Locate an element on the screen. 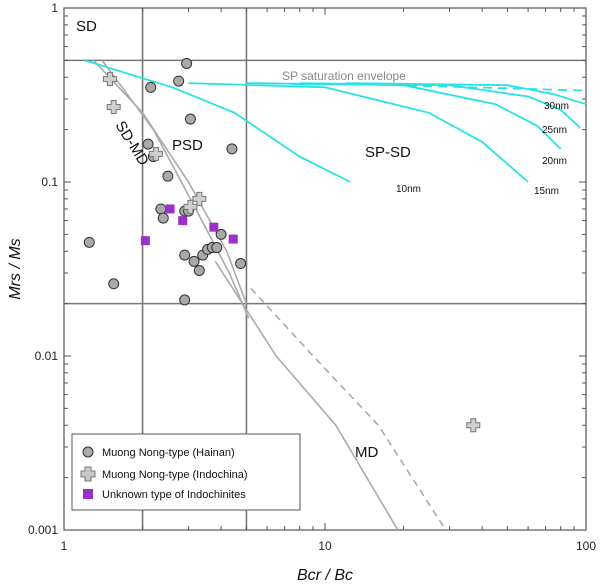  legend-label-indochina: Muong Nong-type (Indochina) is located at coordinates (175, 475).